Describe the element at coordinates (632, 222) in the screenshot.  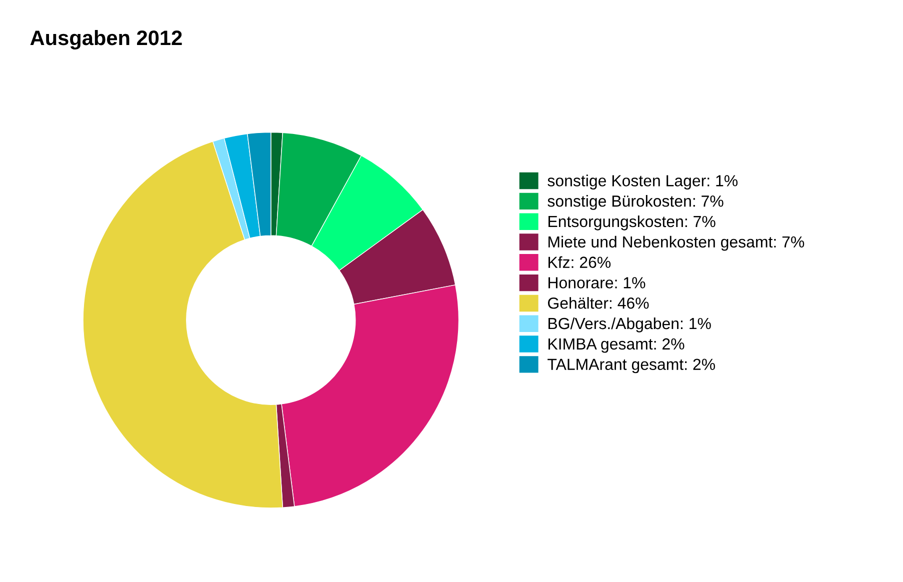
I see `legend-label: Entsorgungskosten: 7%` at that location.